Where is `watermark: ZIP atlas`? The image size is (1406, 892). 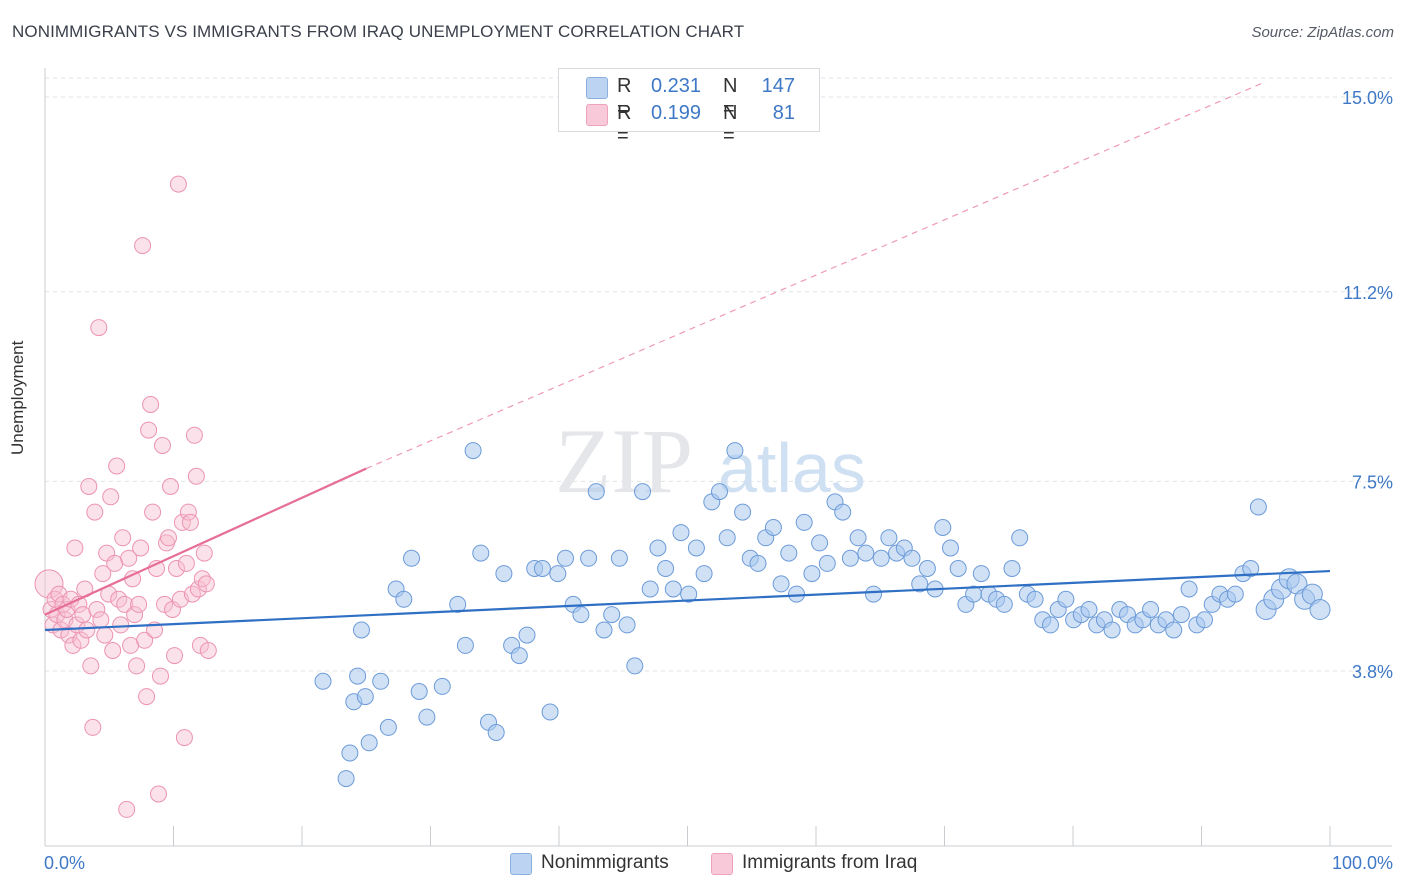 watermark: ZIP atlas is located at coordinates (710, 461).